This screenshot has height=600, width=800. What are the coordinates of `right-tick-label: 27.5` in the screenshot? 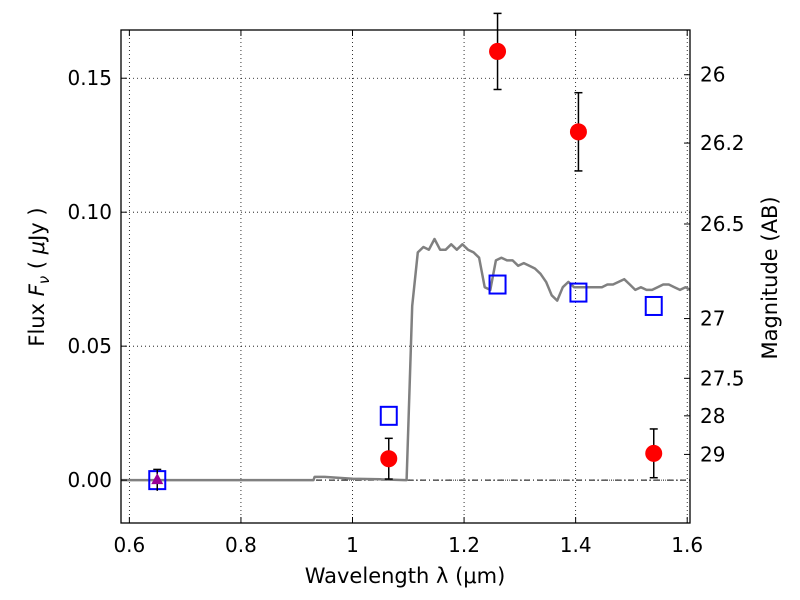 It's located at (722, 378).